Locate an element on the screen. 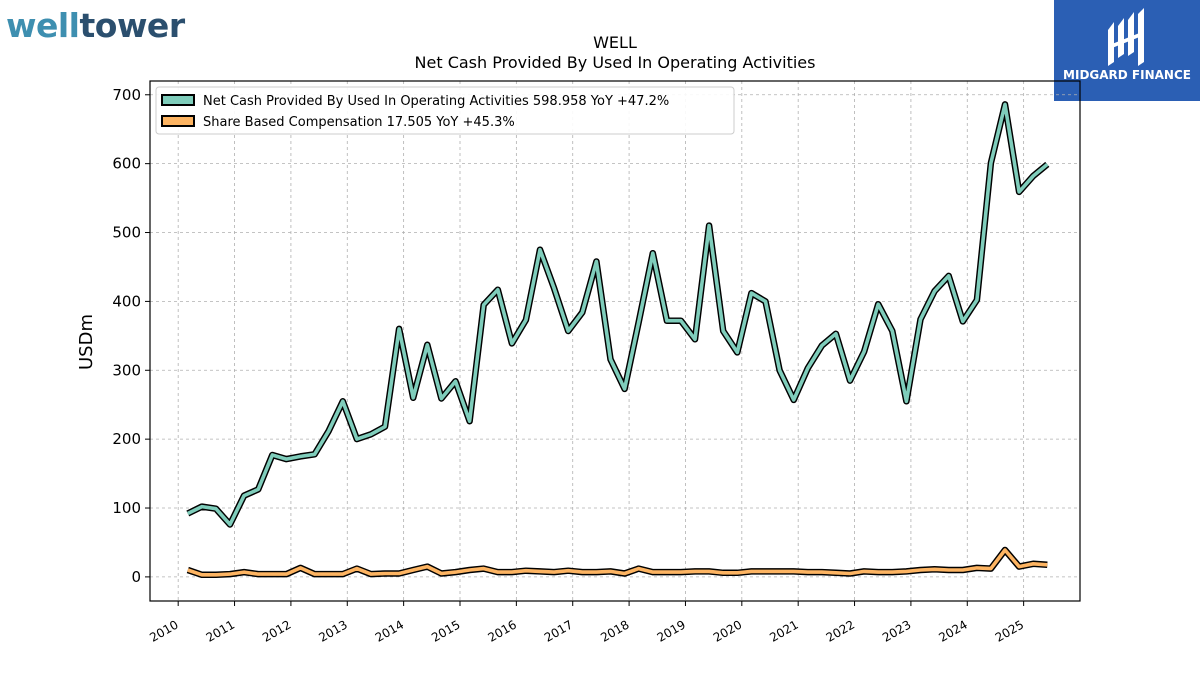 This screenshot has width=1200, height=675. x-tick-label: 2018 is located at coordinates (614, 630).